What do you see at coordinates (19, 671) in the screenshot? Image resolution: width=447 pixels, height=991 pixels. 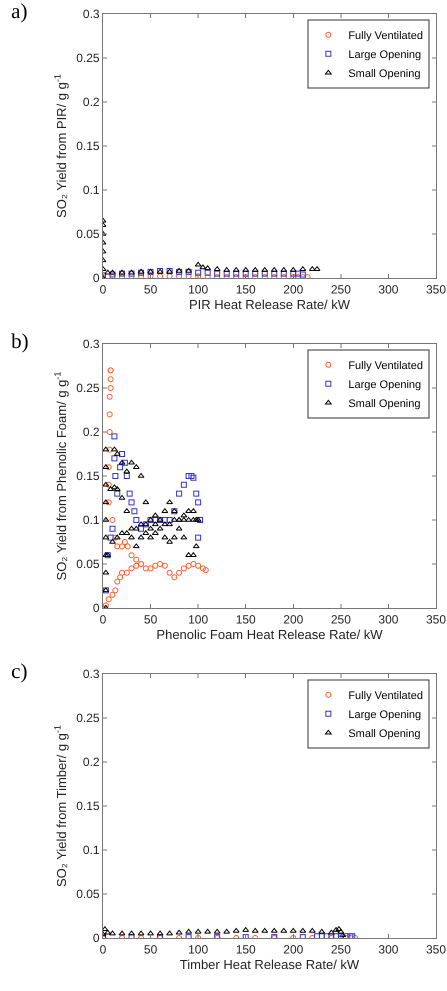 I see `chart-title: c)` at bounding box center [19, 671].